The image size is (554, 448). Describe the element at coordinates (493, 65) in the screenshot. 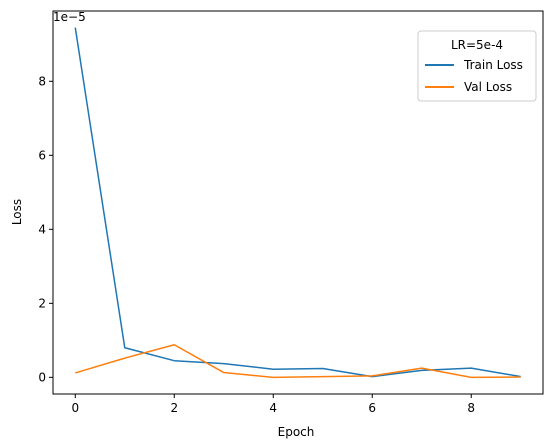

I see `legend-label-train-loss: Train Loss` at that location.